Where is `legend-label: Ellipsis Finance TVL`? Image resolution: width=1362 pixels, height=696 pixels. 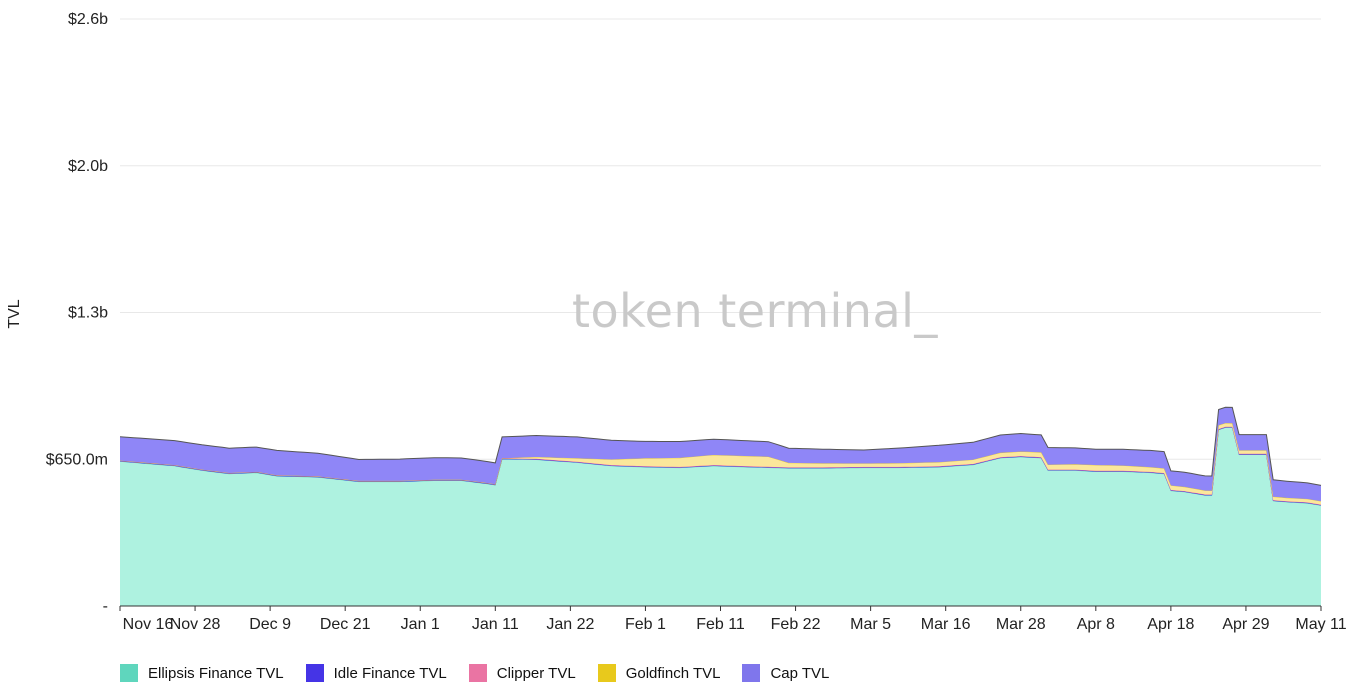 legend-label: Ellipsis Finance TVL is located at coordinates (216, 673).